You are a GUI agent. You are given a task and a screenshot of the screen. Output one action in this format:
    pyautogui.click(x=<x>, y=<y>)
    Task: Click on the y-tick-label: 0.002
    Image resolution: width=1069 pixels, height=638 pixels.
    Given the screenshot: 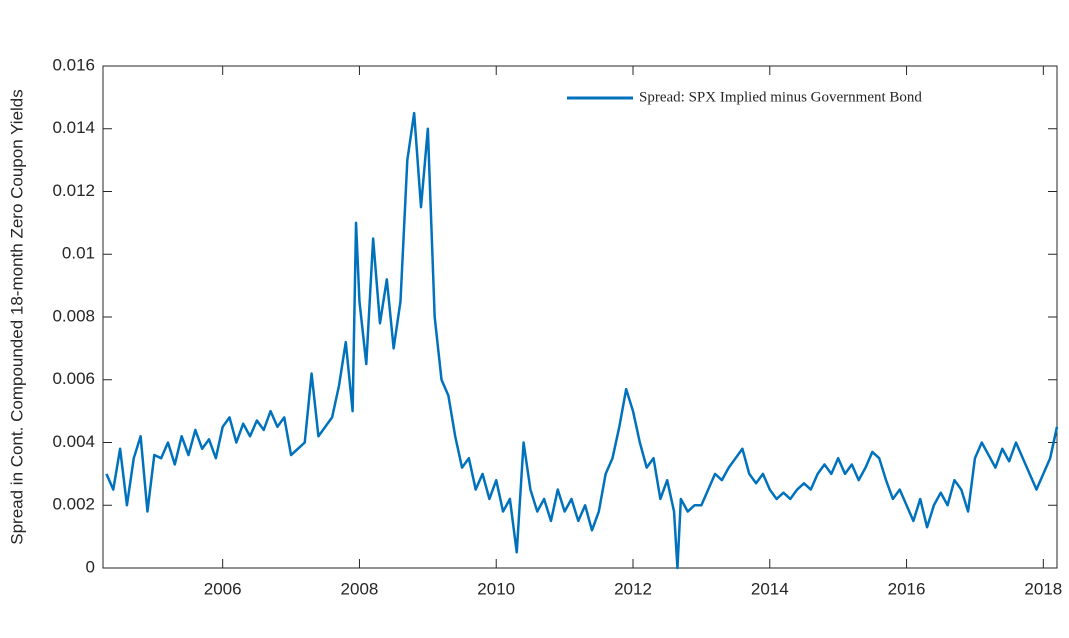 What is the action you would take?
    pyautogui.click(x=73, y=504)
    